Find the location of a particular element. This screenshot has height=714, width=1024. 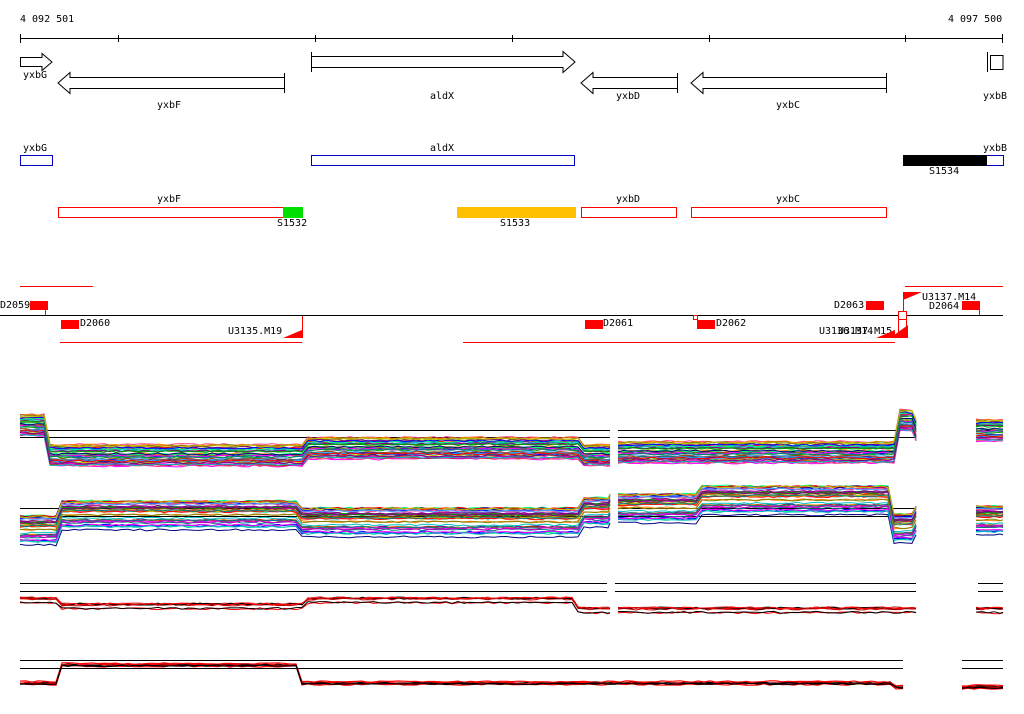

gene-arrow-yxbG is located at coordinates (36, 62).